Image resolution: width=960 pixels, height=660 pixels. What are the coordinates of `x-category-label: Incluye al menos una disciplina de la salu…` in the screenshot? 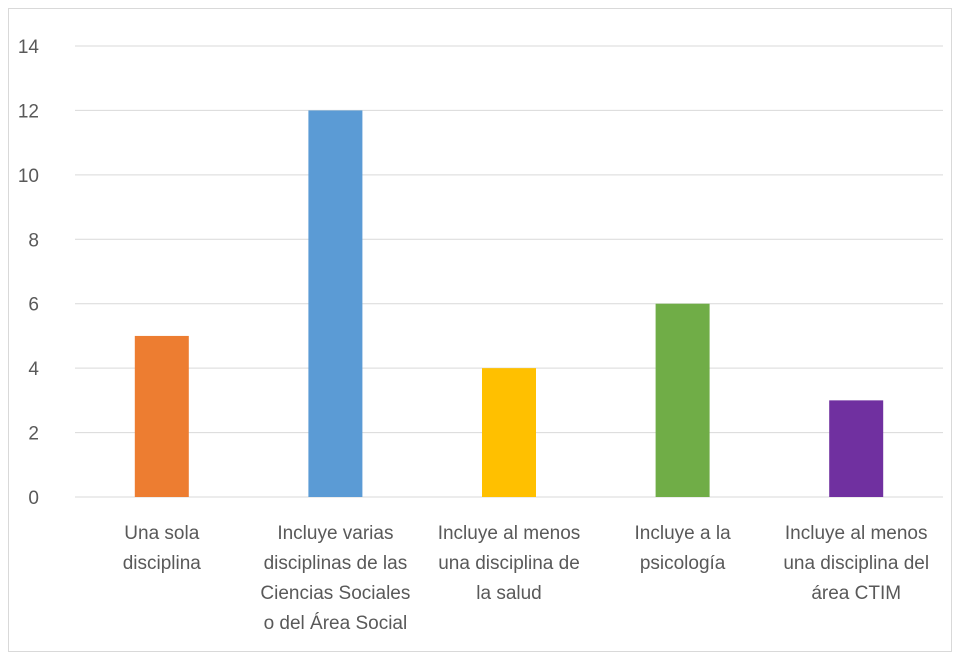 It's located at (509, 563).